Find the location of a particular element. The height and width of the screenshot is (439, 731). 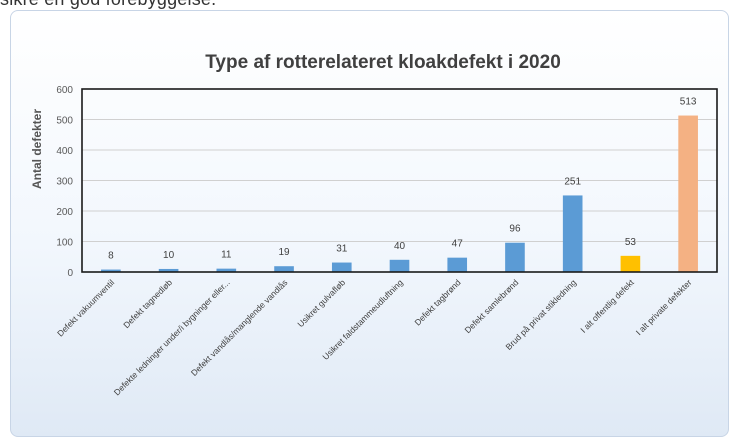

bar-data-label: 53 is located at coordinates (631, 242).